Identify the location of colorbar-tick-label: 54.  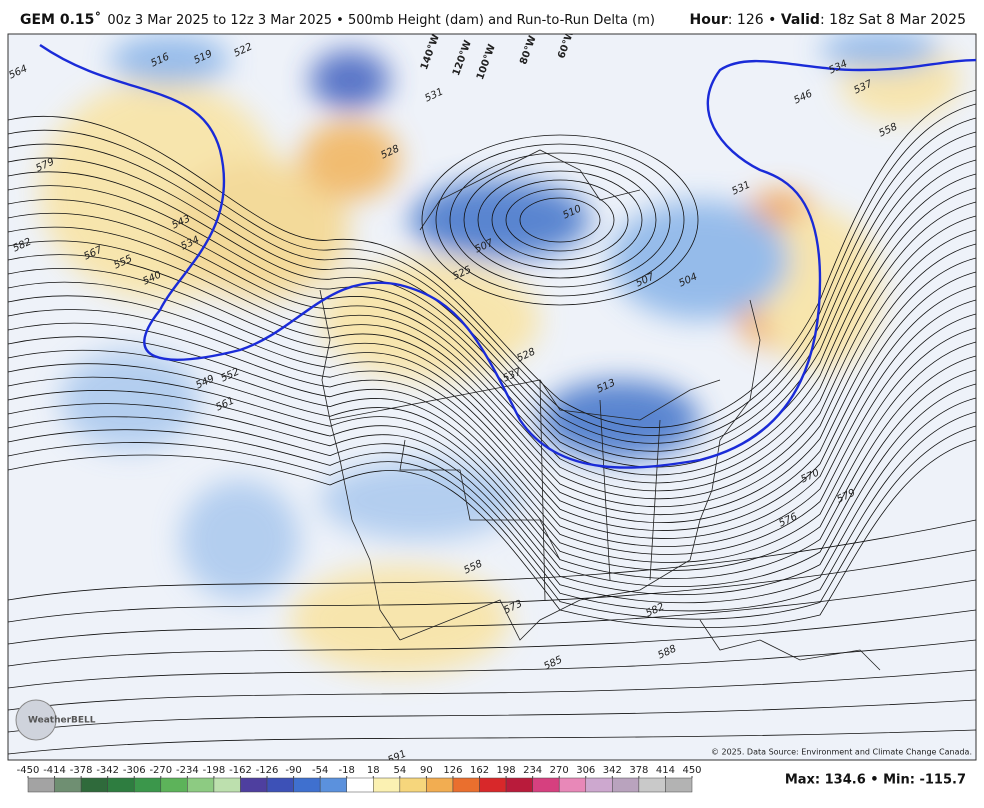
(399, 770).